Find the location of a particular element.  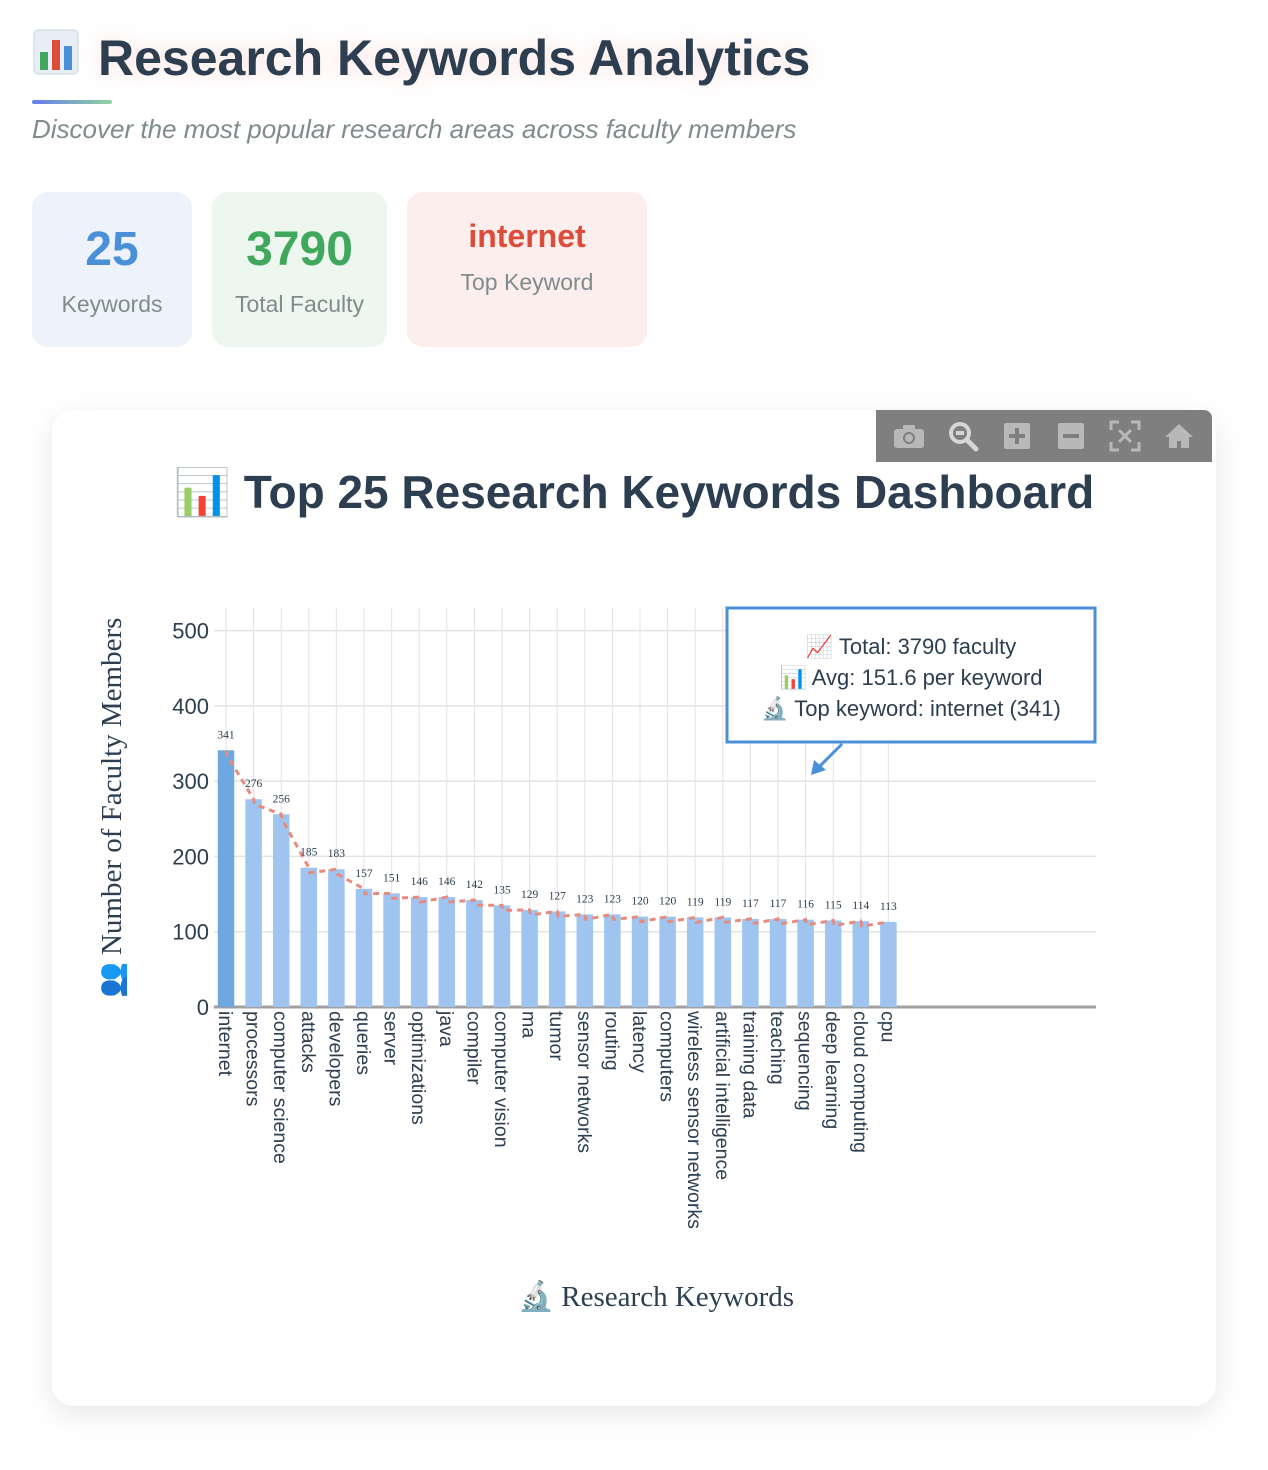

bar-chart-emoji-icon is located at coordinates (56, 58).